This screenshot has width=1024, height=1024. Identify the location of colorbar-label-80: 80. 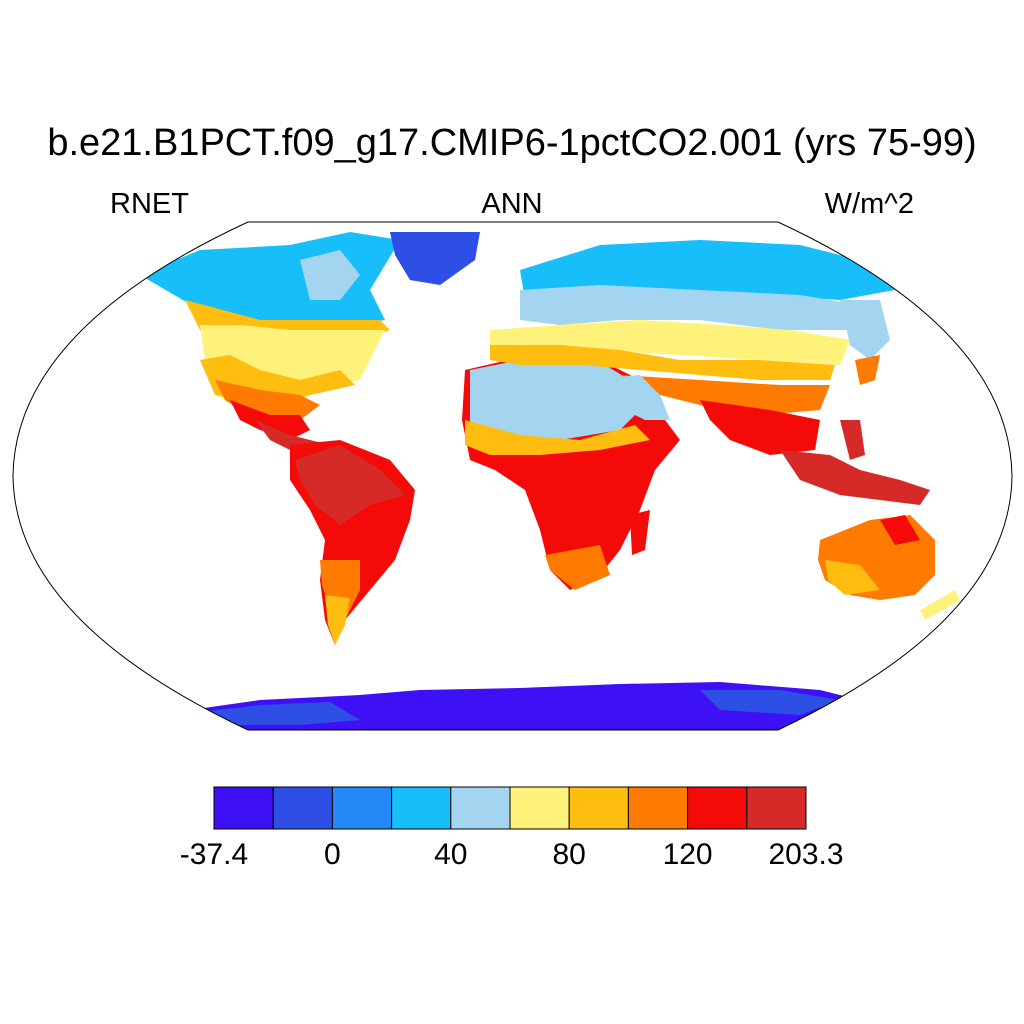
(569, 854).